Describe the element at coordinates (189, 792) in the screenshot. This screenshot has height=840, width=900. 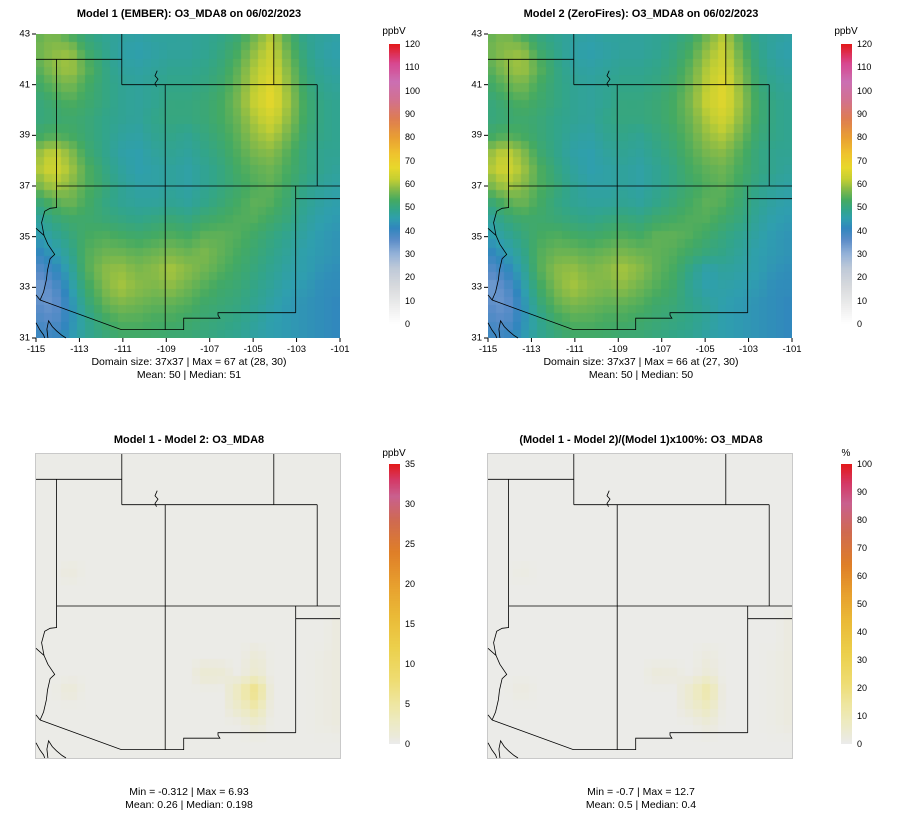
I see `caption-line1: Min = -0.312 | Max = 6.93` at that location.